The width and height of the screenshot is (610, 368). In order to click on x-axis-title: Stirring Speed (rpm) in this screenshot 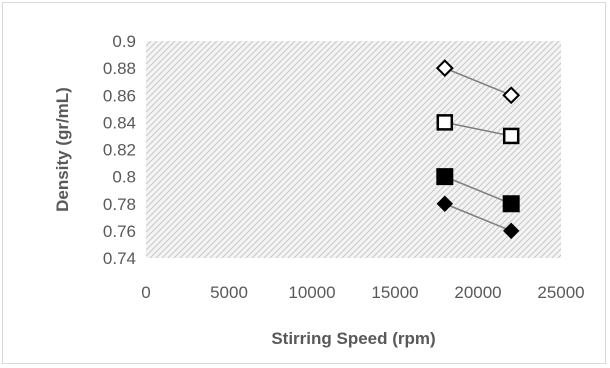, I will do `click(353, 338)`.